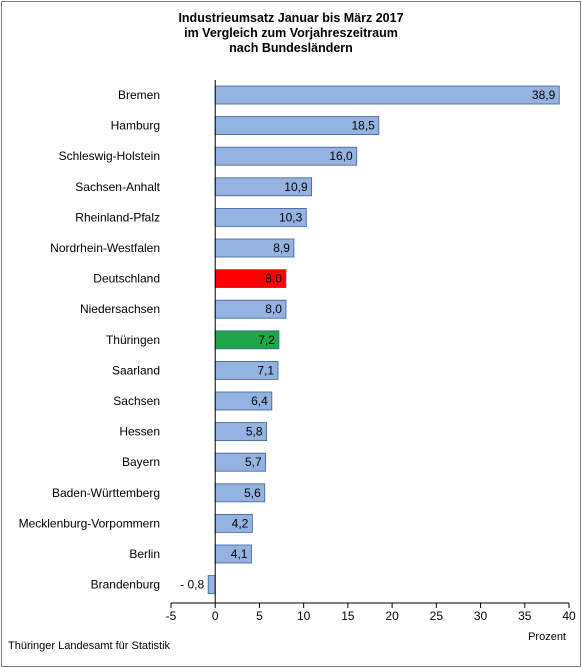  I want to click on value-label-schleswig-holstein: 16,0, so click(341, 156).